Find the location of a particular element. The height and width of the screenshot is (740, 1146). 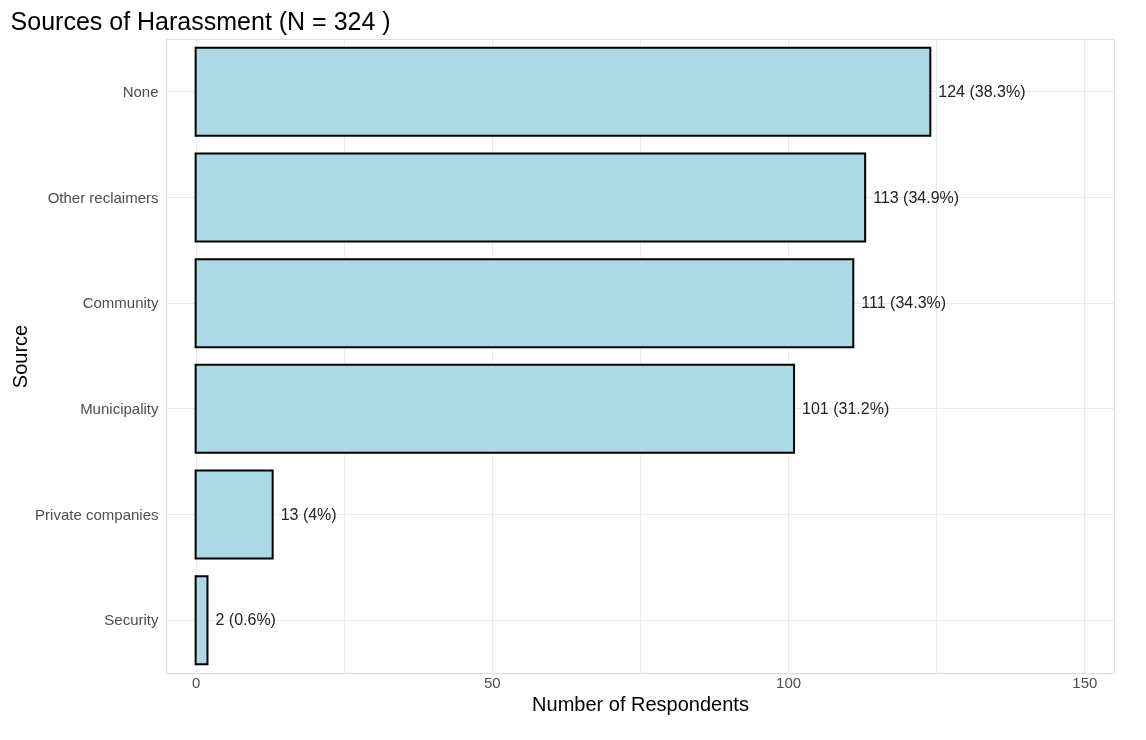

x-tick-label: 0 is located at coordinates (196, 682).